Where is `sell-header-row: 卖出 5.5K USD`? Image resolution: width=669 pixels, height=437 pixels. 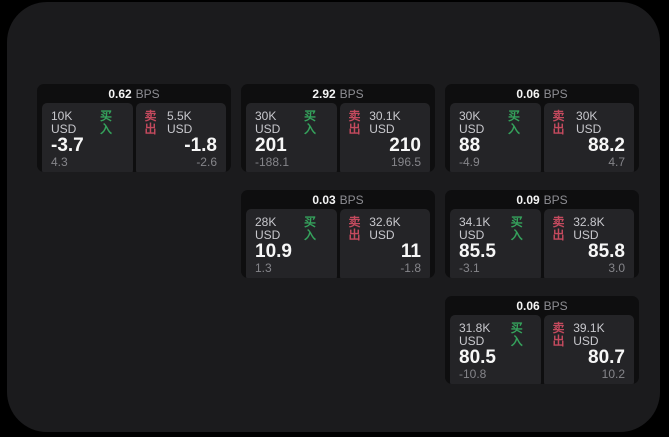 sell-header-row: 卖出 5.5K USD is located at coordinates (181, 123).